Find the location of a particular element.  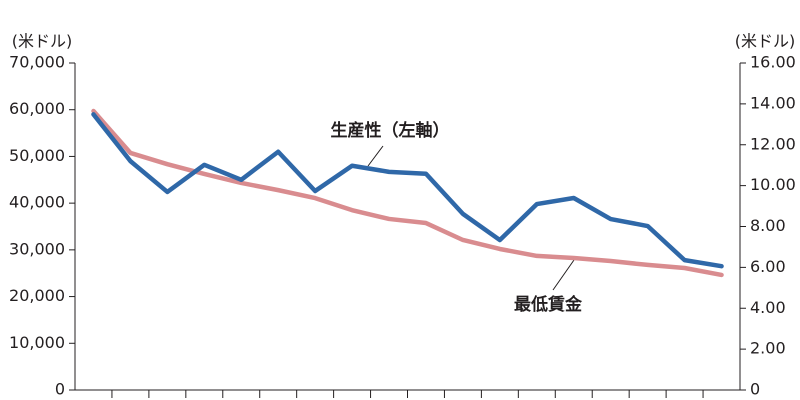

y-tick-label: 60,000 is located at coordinates (37, 108).